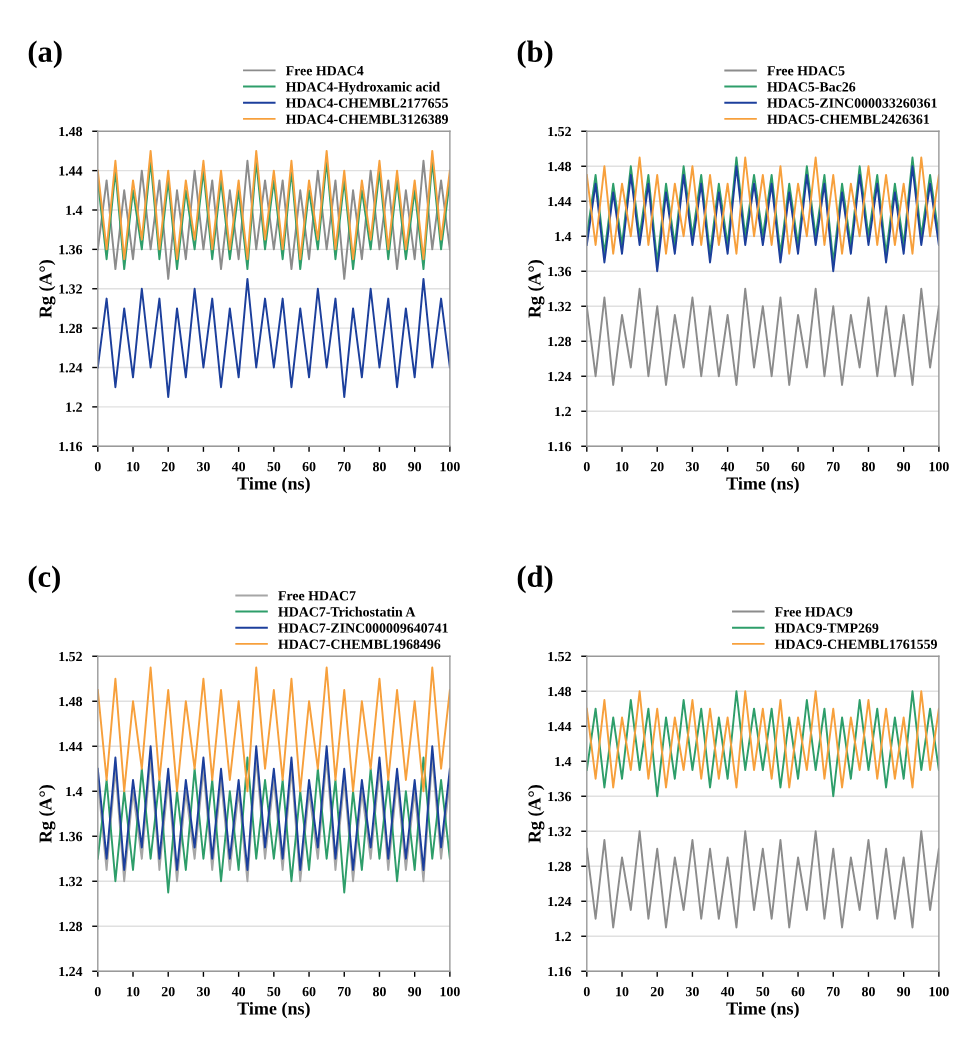 The image size is (978, 1050). What do you see at coordinates (45, 54) in the screenshot?
I see `chart-title: (a)` at bounding box center [45, 54].